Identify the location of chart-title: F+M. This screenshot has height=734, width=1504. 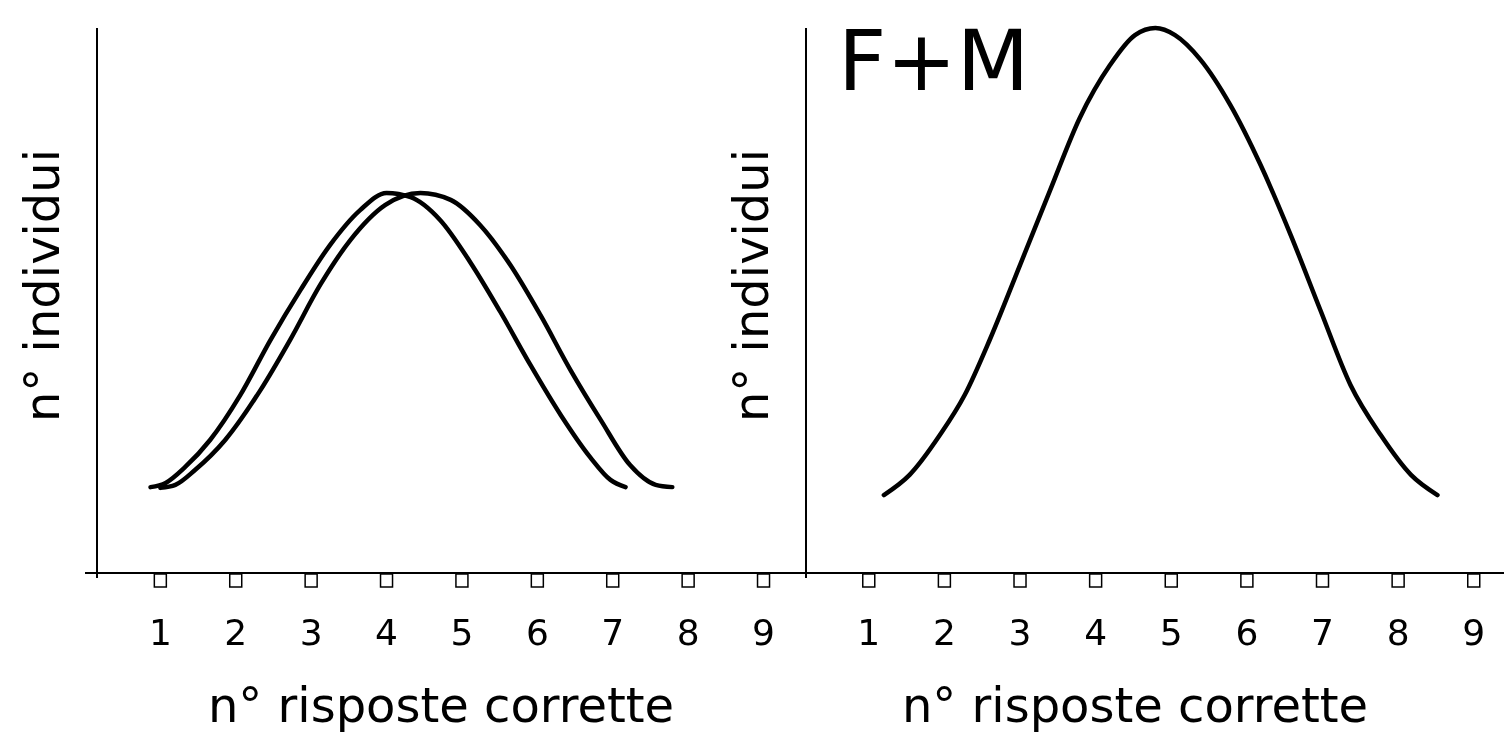
(934, 61).